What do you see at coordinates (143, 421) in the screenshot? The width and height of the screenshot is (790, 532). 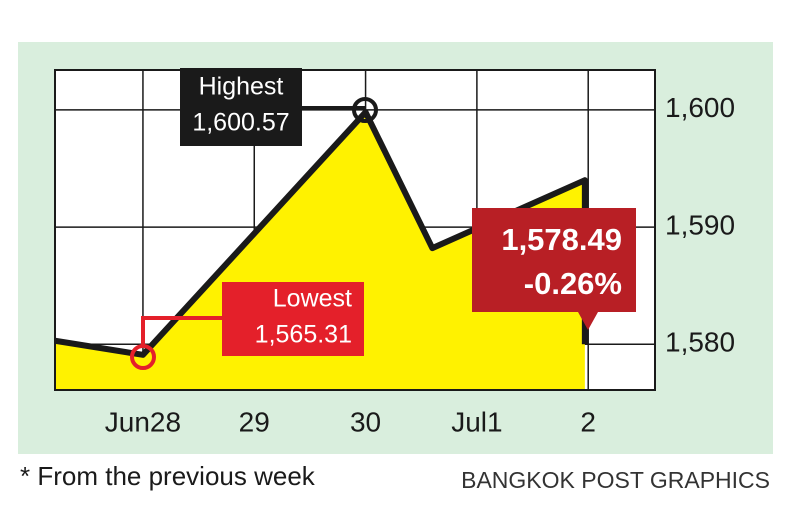 I see `x-tick-label: Jun28` at bounding box center [143, 421].